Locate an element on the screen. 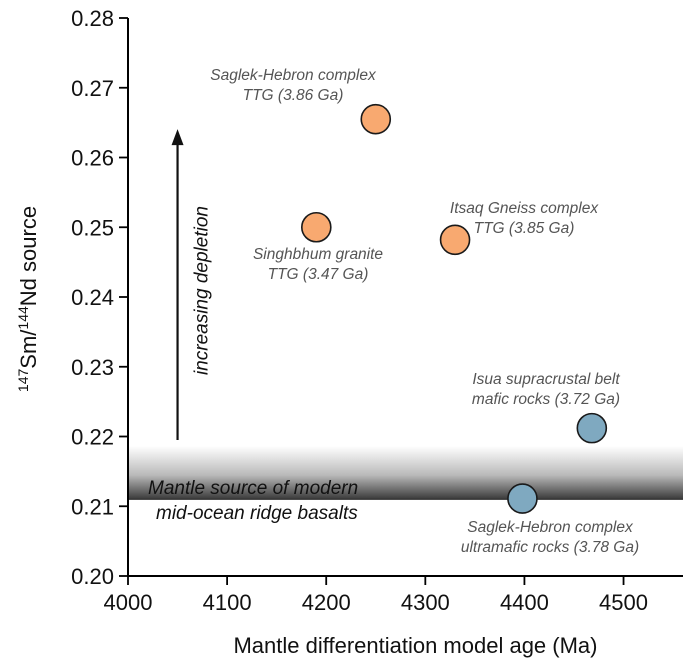  x-tick-label: 4100 is located at coordinates (227, 602).